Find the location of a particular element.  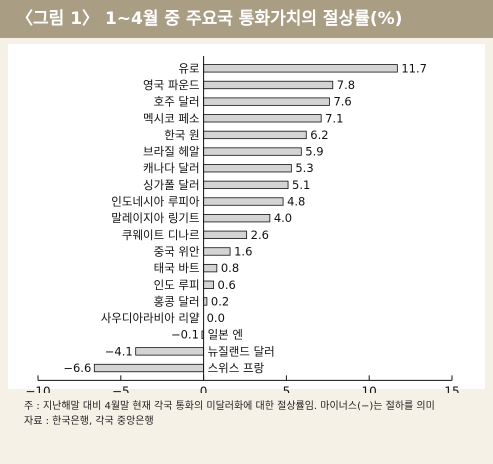

value-label: −0.1 is located at coordinates (185, 335).